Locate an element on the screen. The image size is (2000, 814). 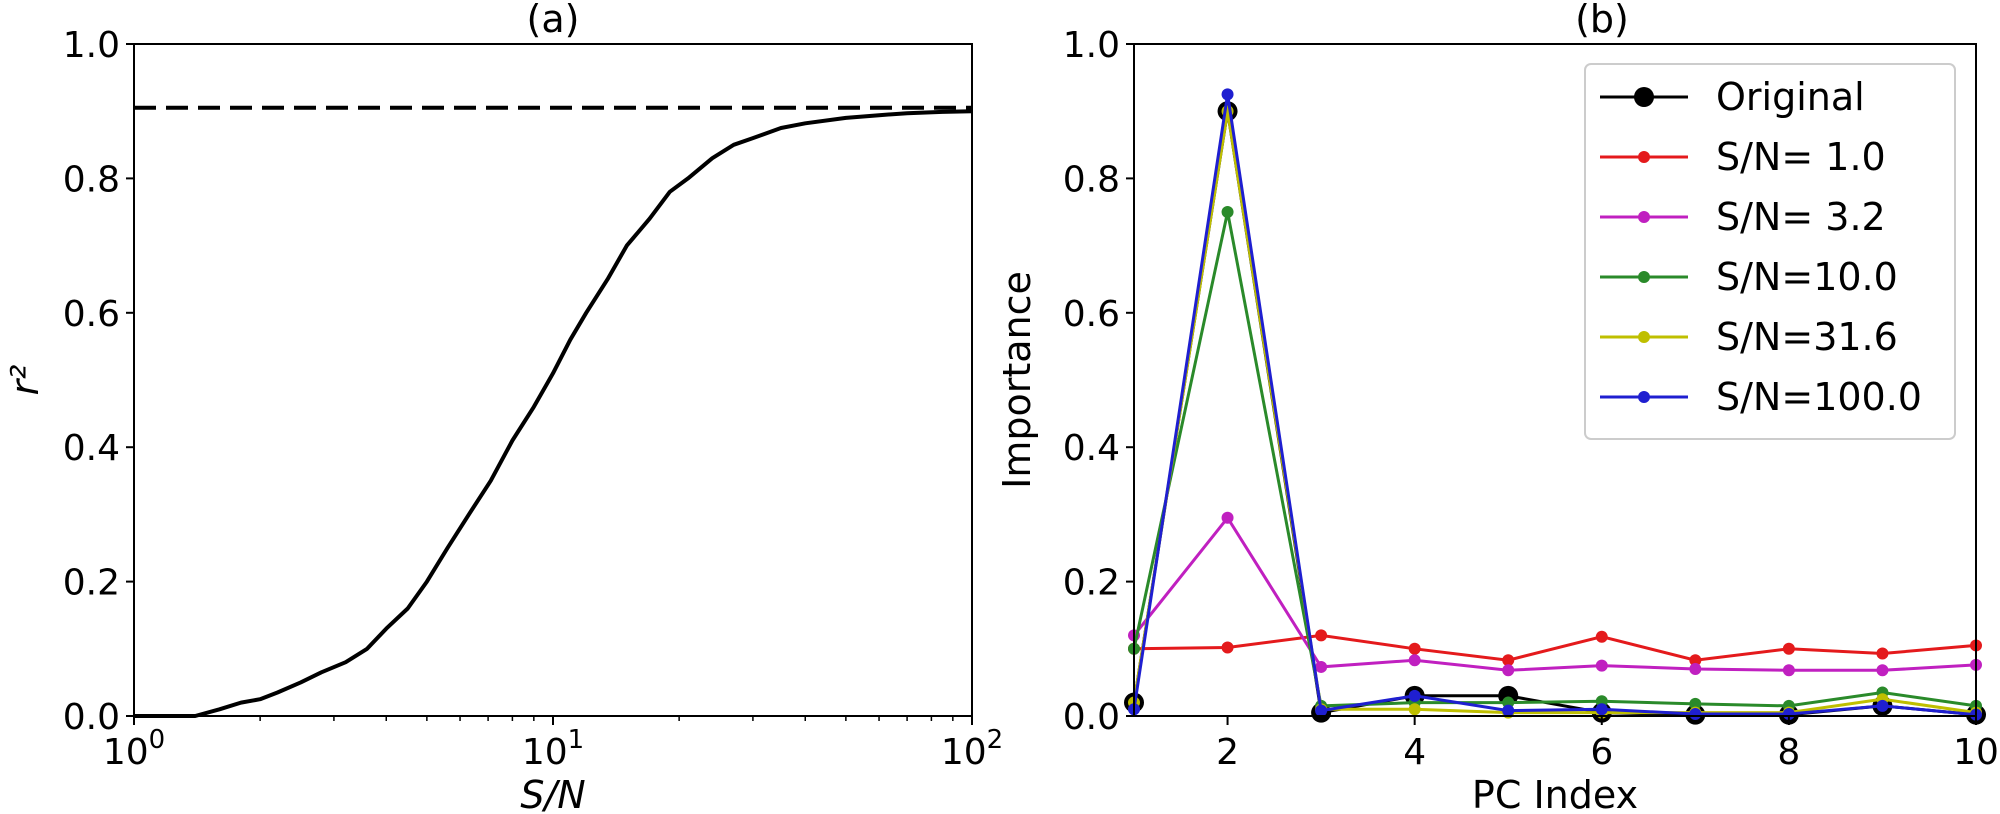
panel-b-x-ticks: 2 4 6 8 10 is located at coordinates (1607, 744).